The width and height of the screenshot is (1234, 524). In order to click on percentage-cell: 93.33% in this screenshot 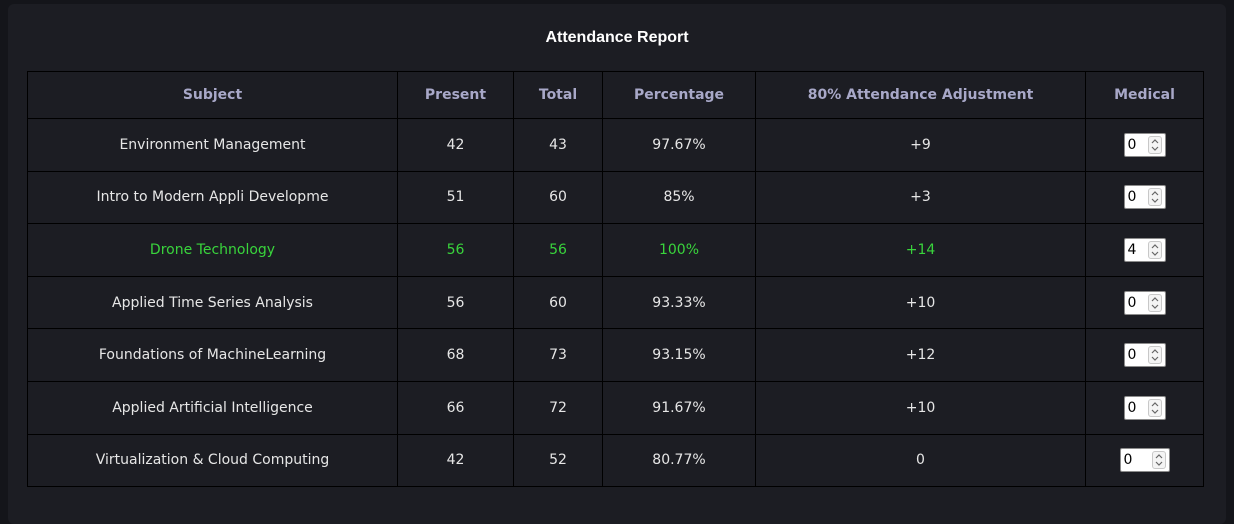, I will do `click(679, 302)`.